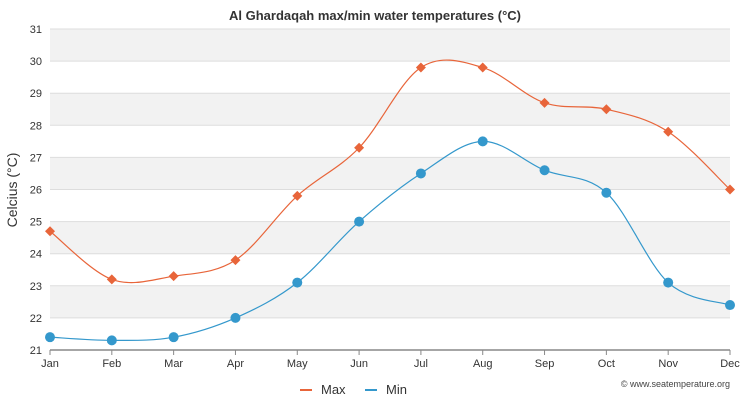 This screenshot has height=400, width=750. Describe the element at coordinates (36, 223) in the screenshot. I see `y-tick-label: 25` at that location.